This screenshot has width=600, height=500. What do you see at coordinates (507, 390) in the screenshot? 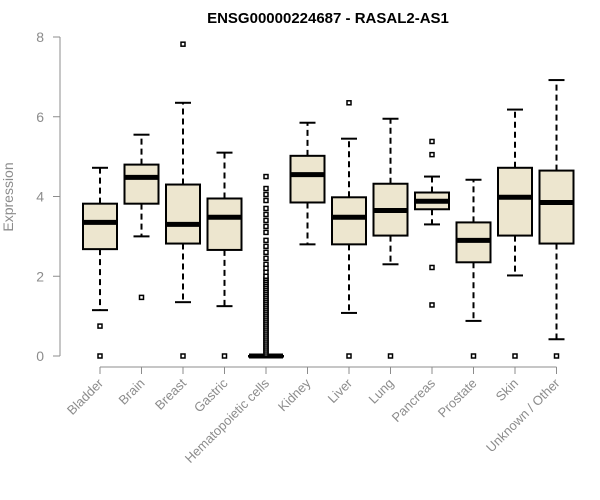
I see `x-tick-label: Skin` at bounding box center [507, 390].